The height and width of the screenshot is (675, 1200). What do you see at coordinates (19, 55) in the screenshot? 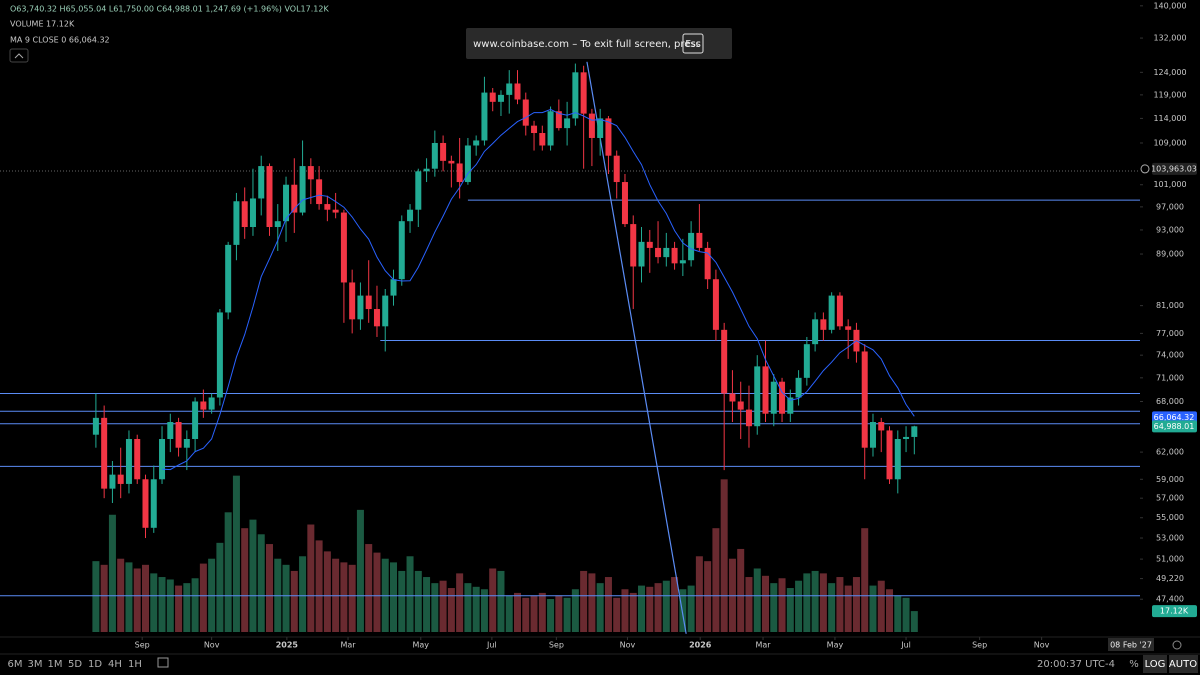
I see `collapse-button` at bounding box center [19, 55].